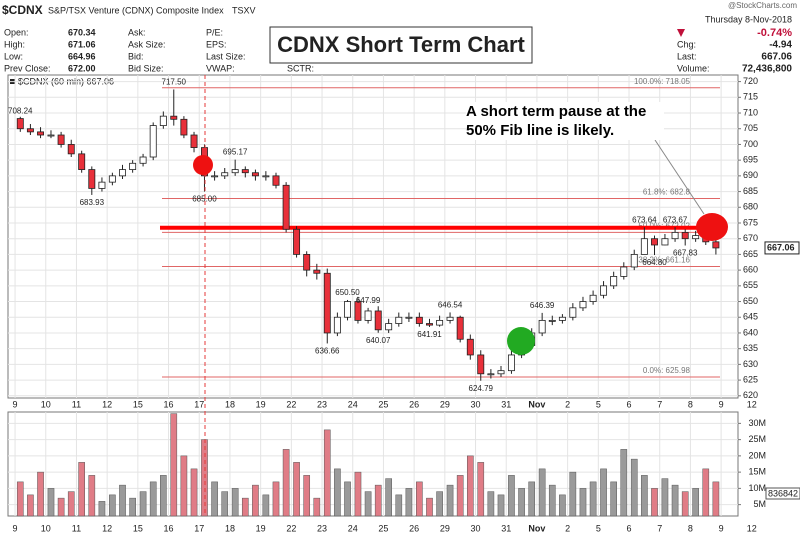 The height and width of the screenshot is (536, 800). I want to click on chart-title: CDNX Short Term Chart, so click(401, 44).